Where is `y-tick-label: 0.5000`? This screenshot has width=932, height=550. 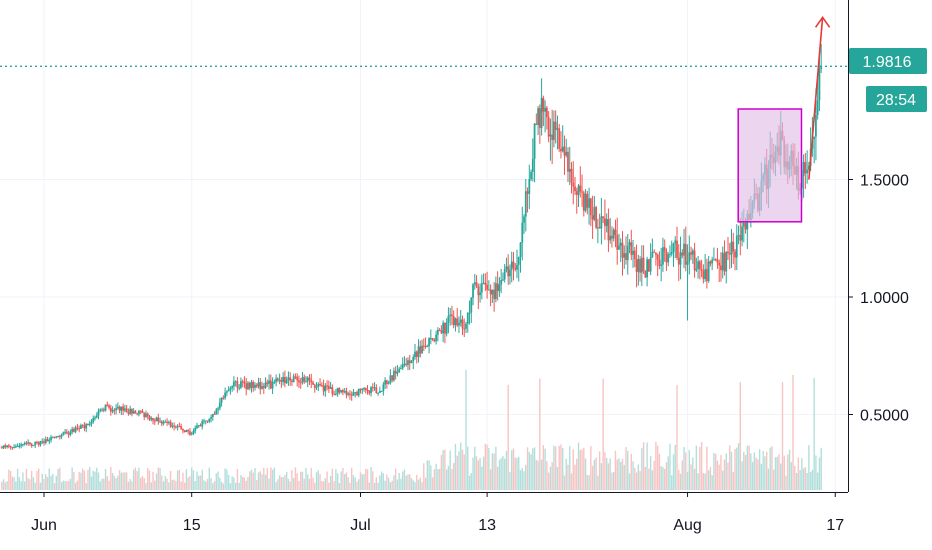
y-tick-label: 0.5000 is located at coordinates (884, 416).